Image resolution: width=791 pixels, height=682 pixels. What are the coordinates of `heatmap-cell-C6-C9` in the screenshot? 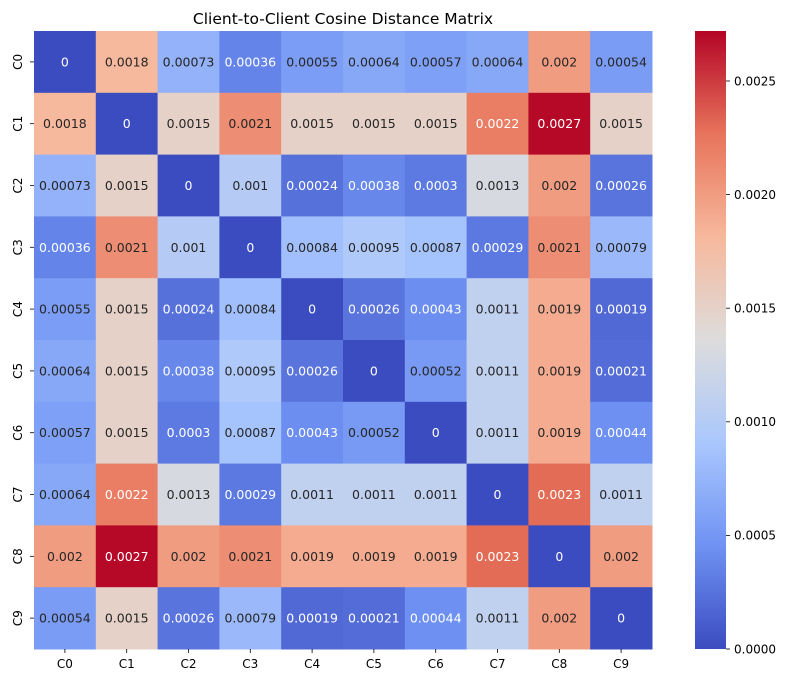 It's located at (621, 433).